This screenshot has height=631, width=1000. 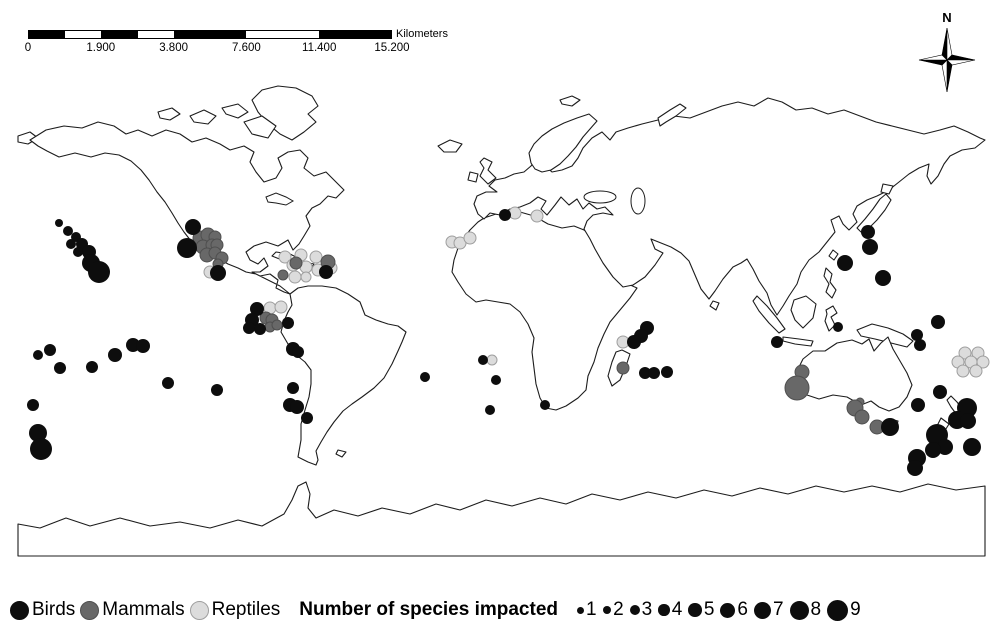 I want to click on coastline-falklands, so click(x=341, y=453).